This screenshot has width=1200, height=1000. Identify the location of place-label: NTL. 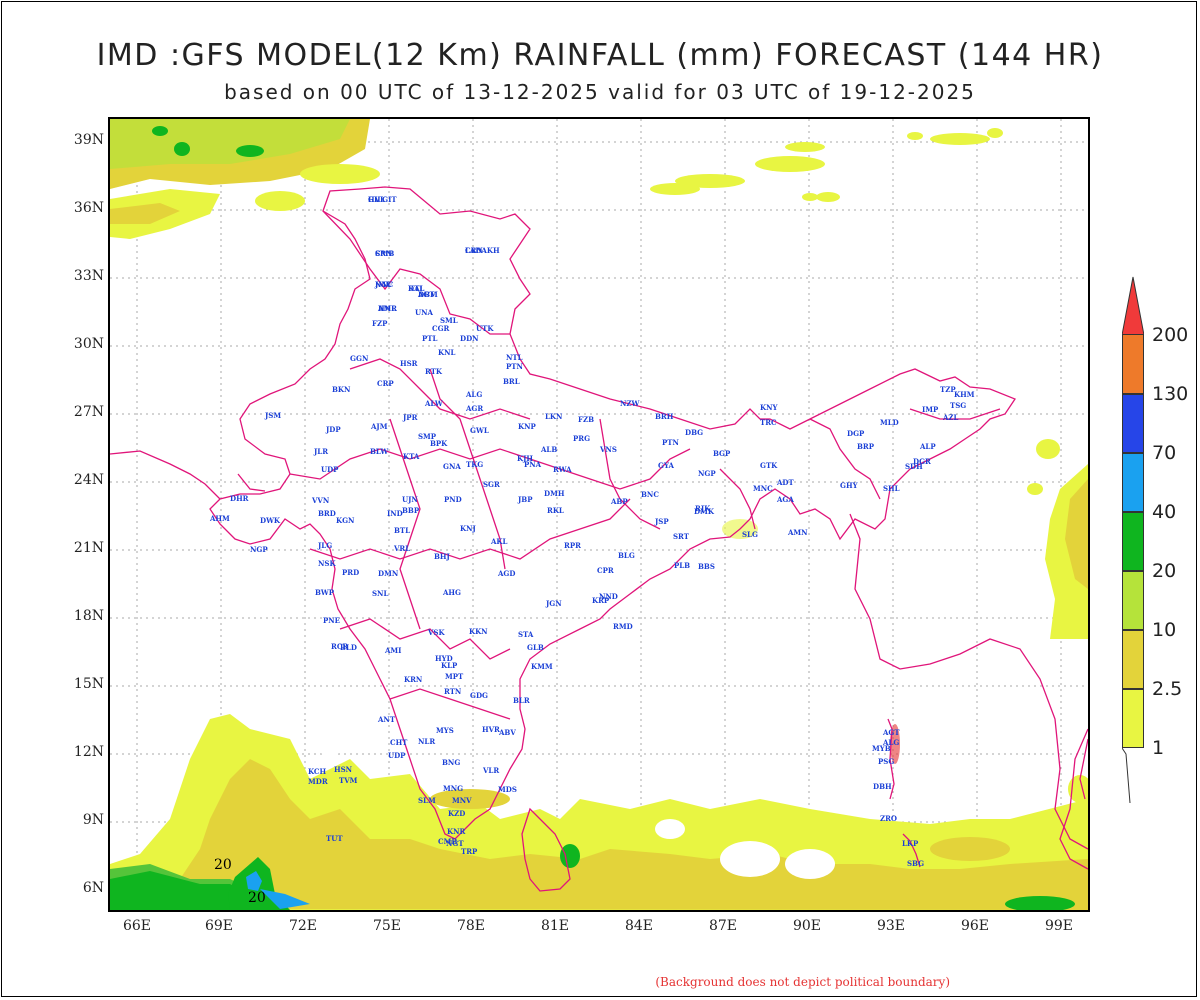
(514, 357).